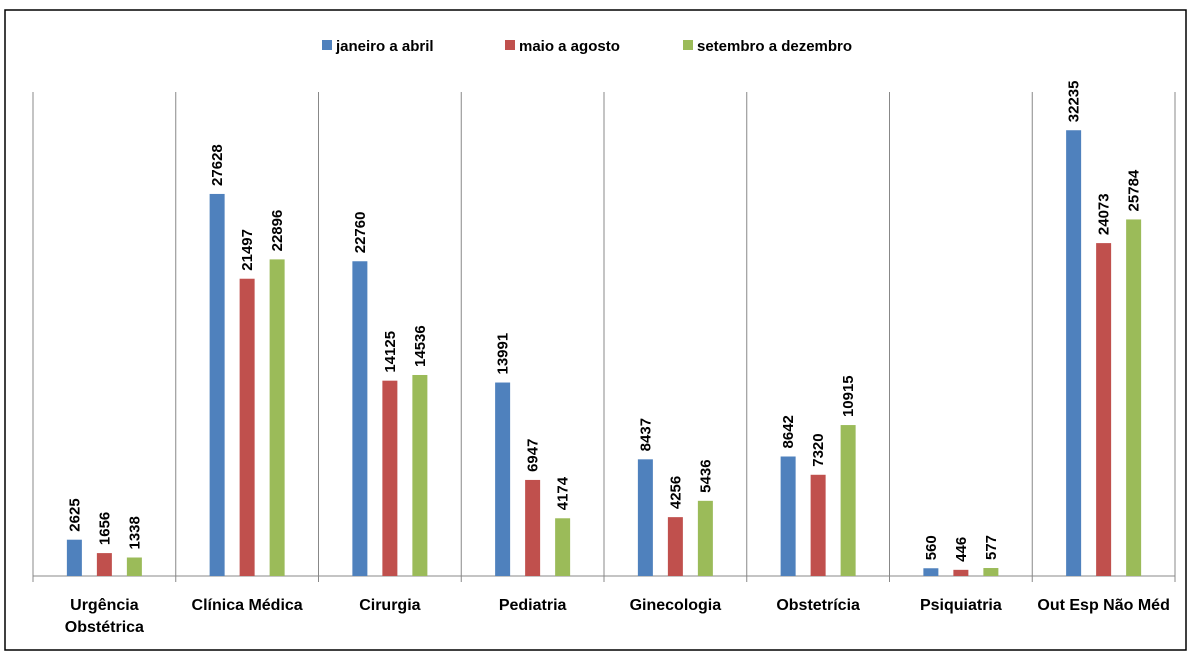  I want to click on value-label: 13991, so click(503, 354).